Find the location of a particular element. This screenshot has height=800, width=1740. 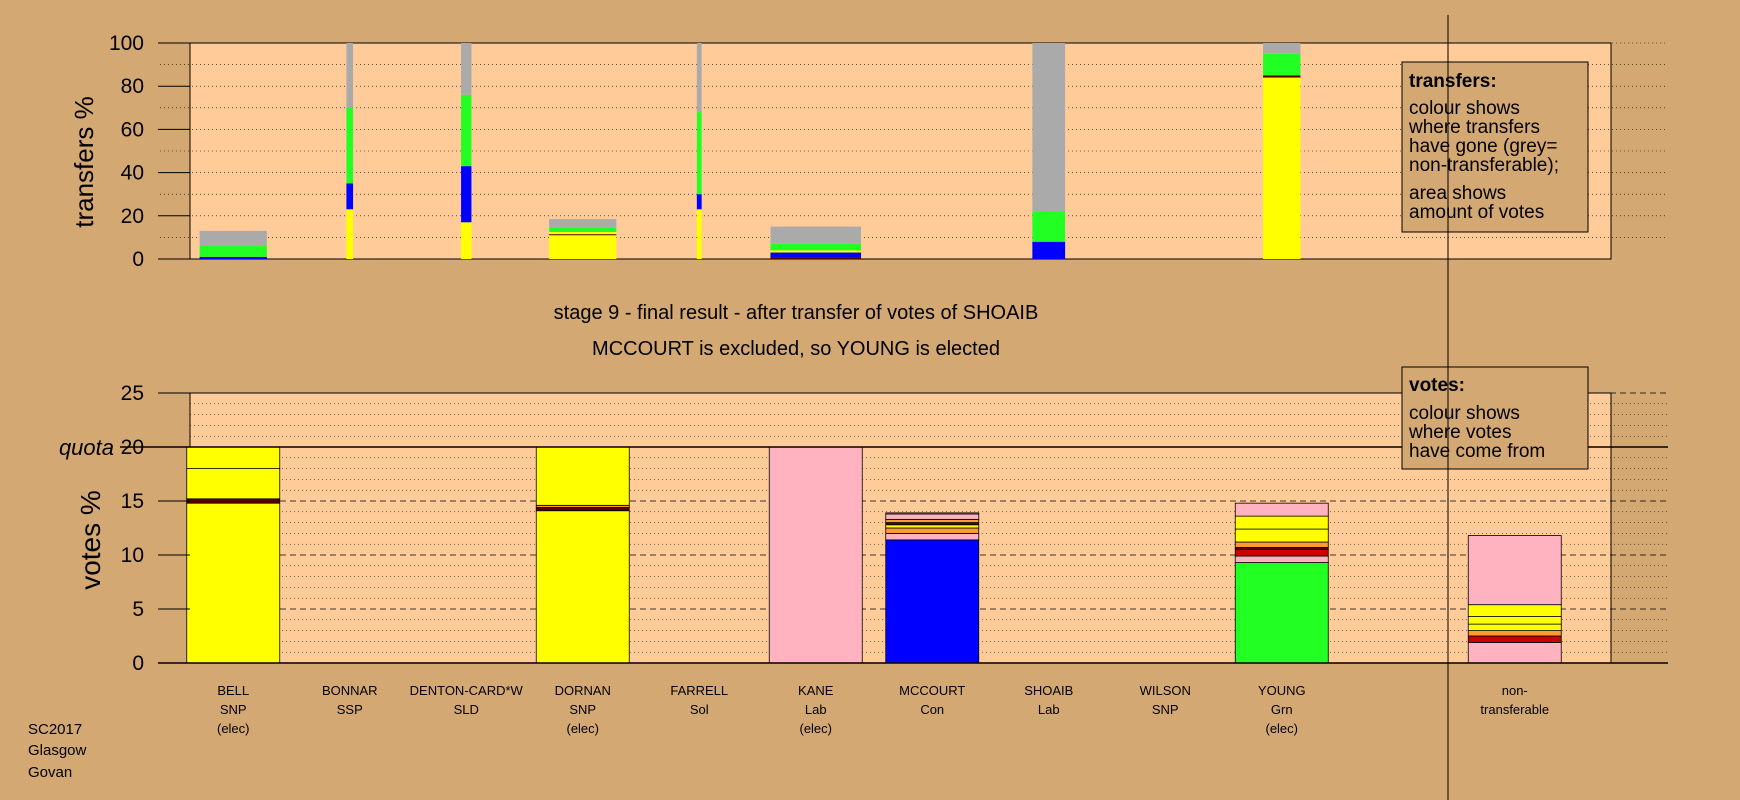

votes-bar-bell is located at coordinates (233, 555).